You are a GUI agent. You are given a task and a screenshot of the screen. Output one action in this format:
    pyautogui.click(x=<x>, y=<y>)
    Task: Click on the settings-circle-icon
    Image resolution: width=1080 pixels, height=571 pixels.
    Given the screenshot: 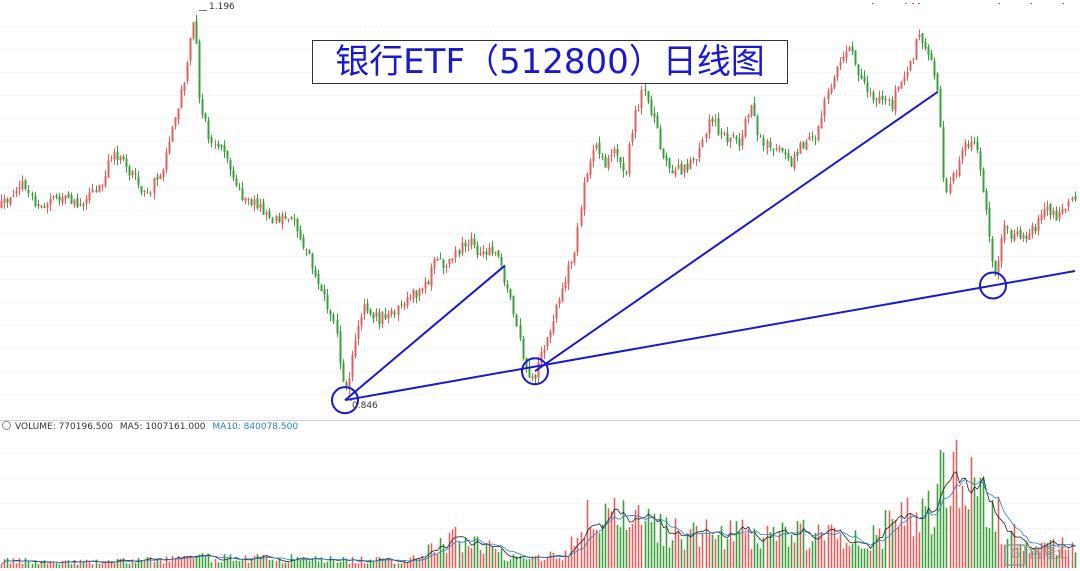 What is the action you would take?
    pyautogui.click(x=6, y=425)
    